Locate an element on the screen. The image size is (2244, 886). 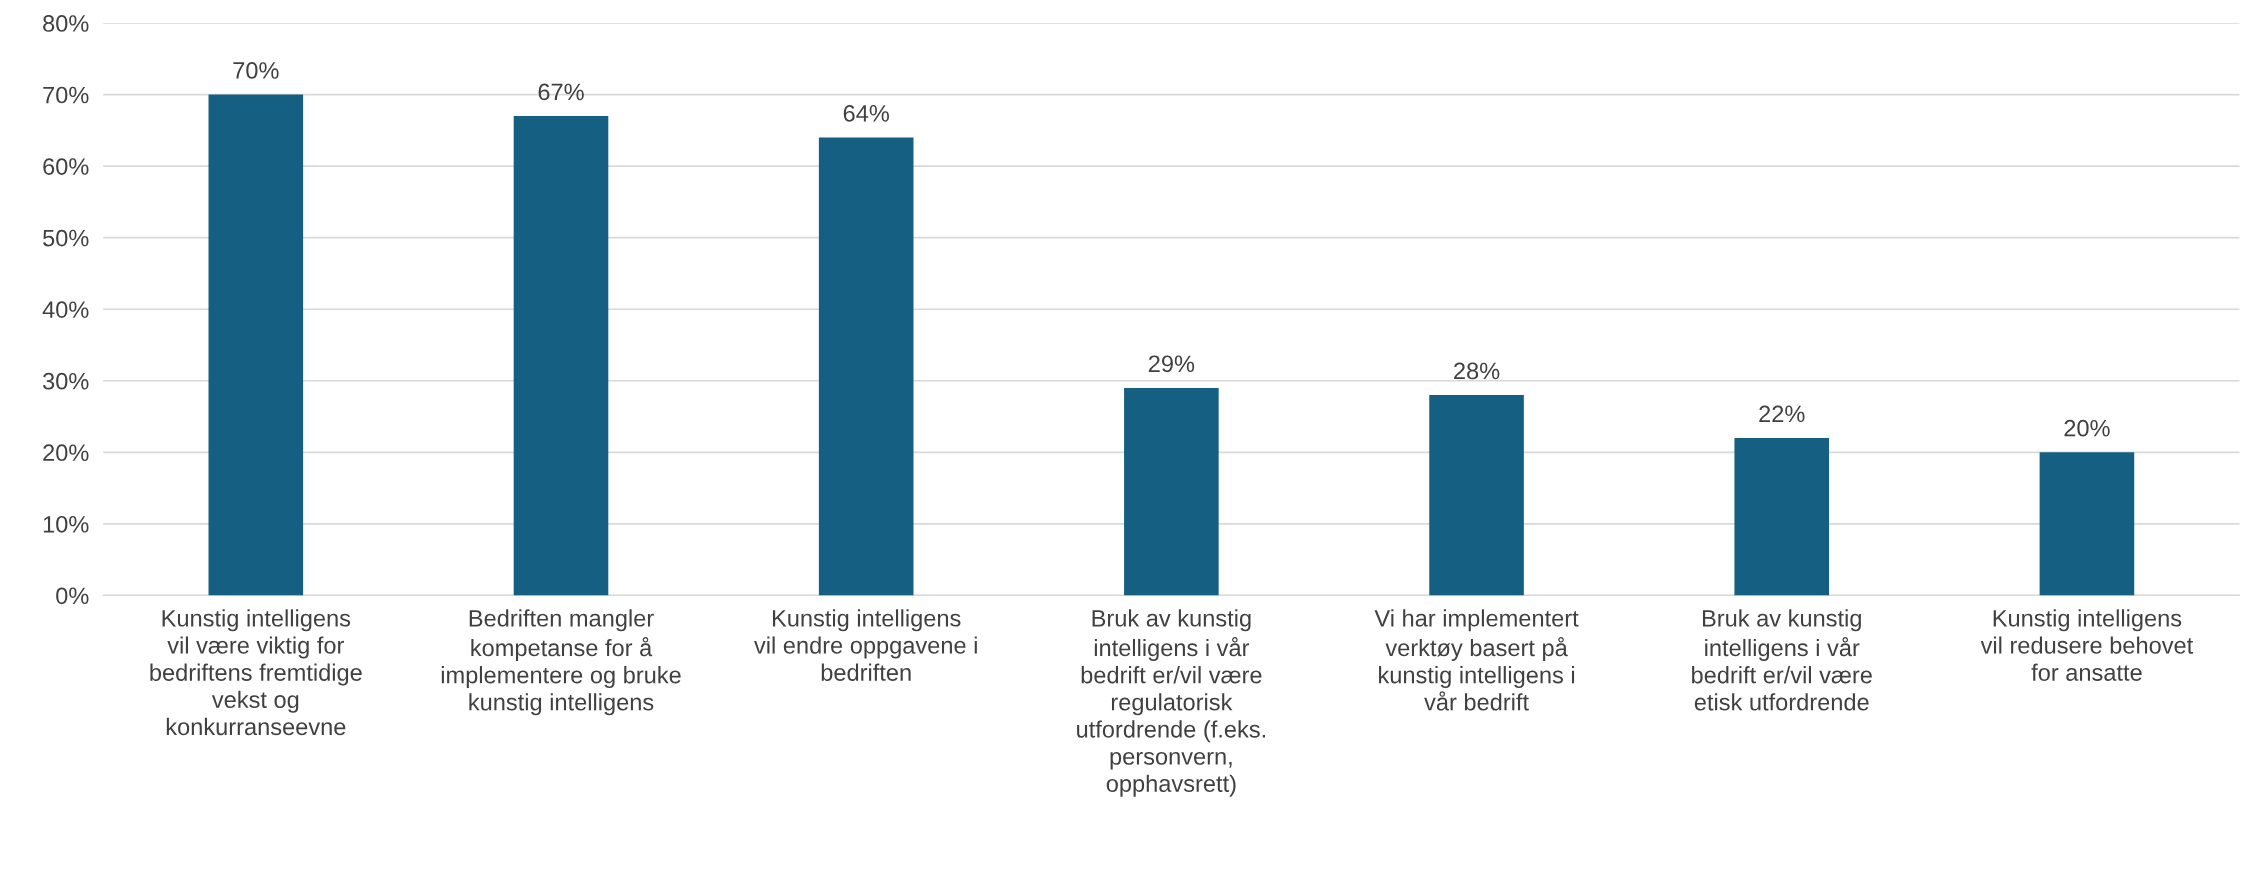
y-tick-label: 60% is located at coordinates (66, 166).